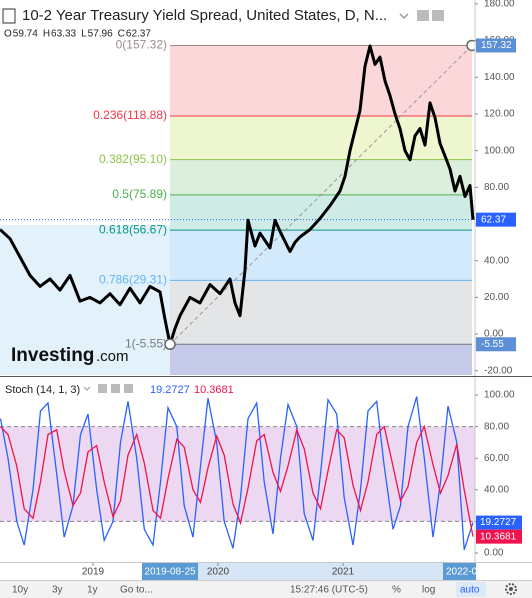  I want to click on toolbar-item: 3y, so click(57, 590).